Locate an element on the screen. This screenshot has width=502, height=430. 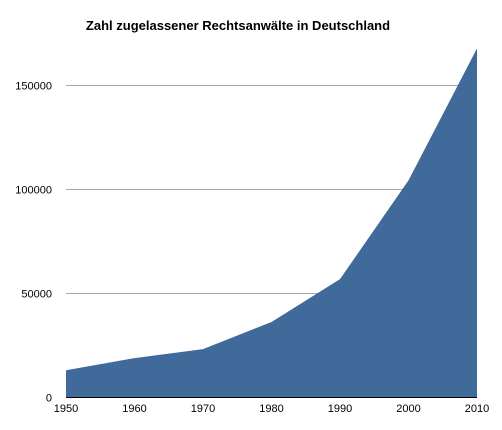
x-tick-label: 2010 is located at coordinates (477, 409).